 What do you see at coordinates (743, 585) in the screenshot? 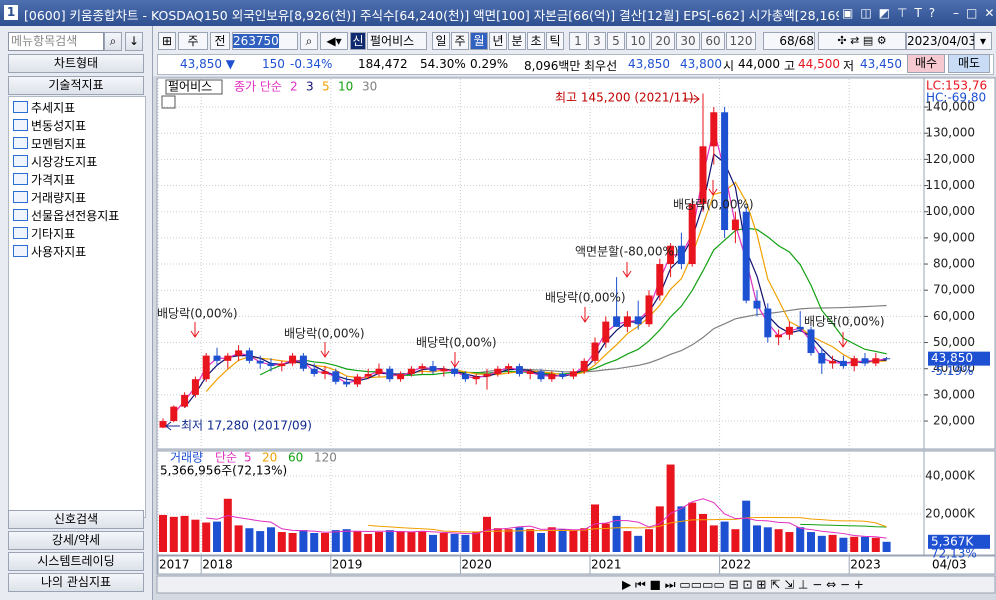
I see `scroll-controls: ▶ ⏮ ■ ⏭ ▭▭▭▭ ⊟ ⊡ ⊞ ⇱ ⇲ ⊥ − ⇔ − +` at bounding box center [743, 585].